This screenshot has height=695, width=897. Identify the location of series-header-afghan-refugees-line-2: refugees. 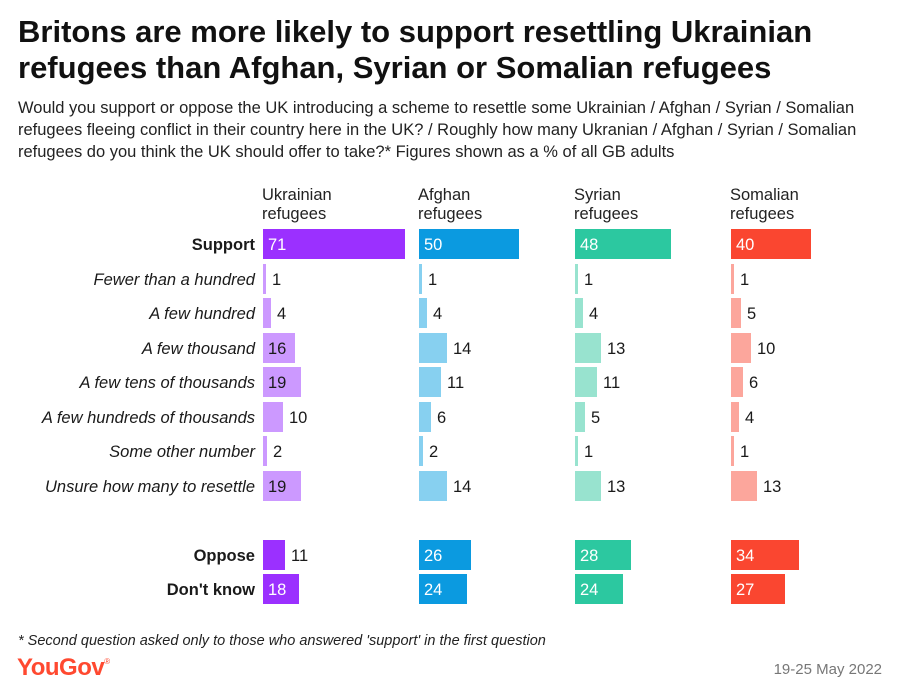
(450, 214).